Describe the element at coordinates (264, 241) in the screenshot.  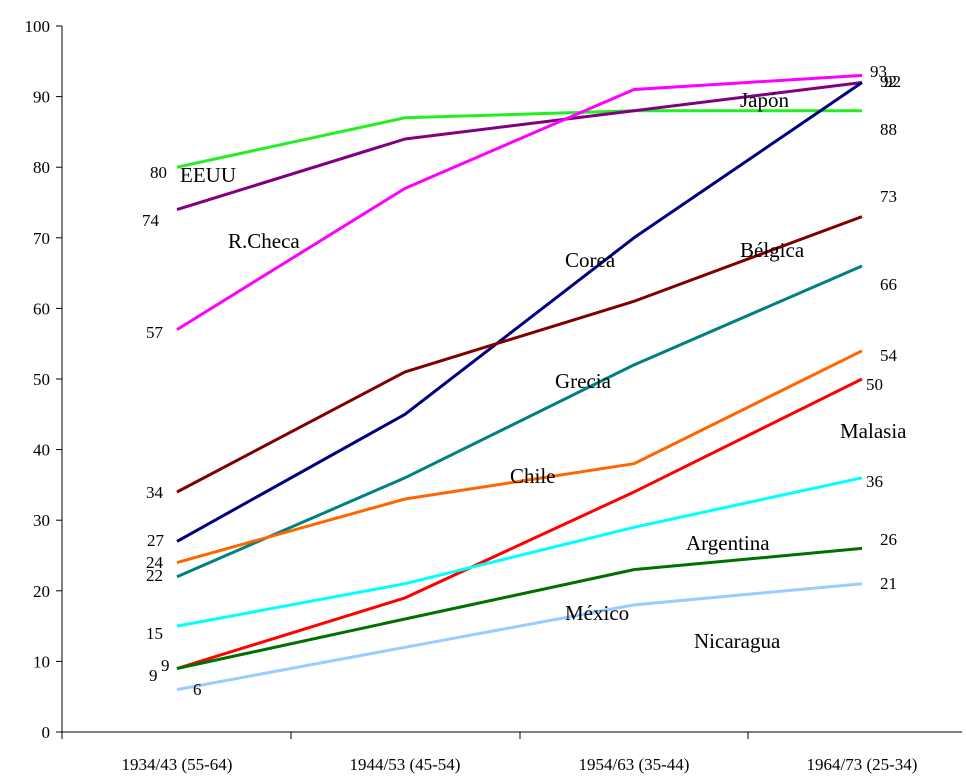
I see `series-name-label: R.Checa` at that location.